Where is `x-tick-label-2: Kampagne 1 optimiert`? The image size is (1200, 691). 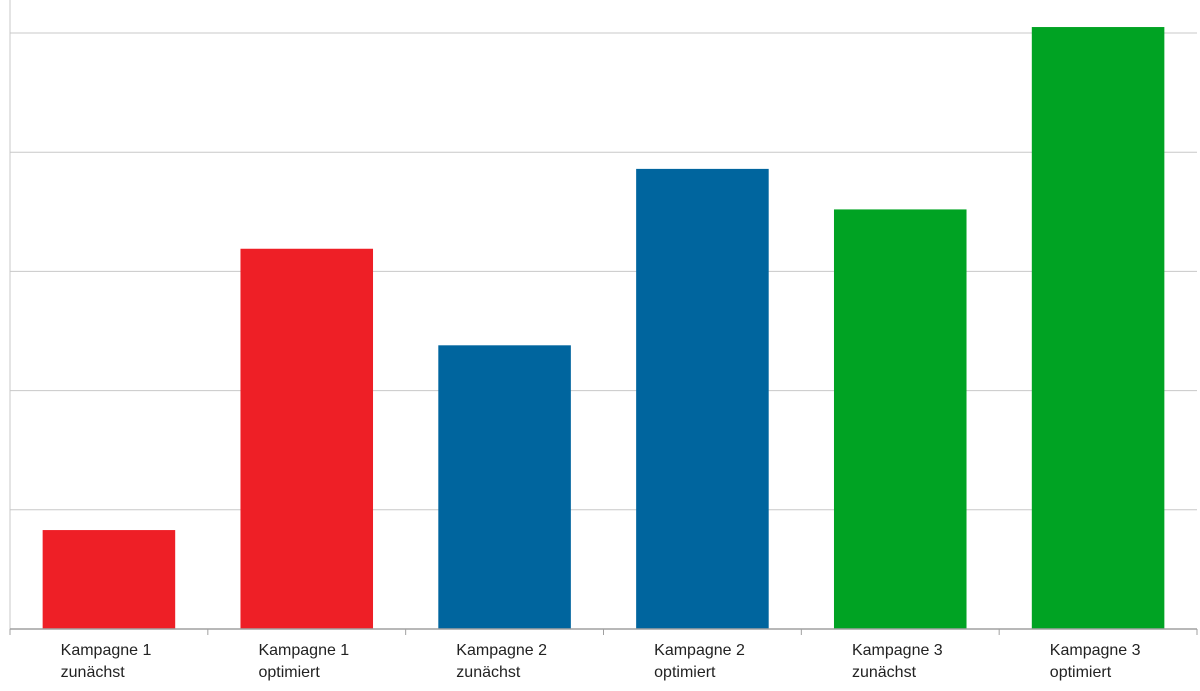 x-tick-label-2: Kampagne 1 optimiert is located at coordinates (357, 662).